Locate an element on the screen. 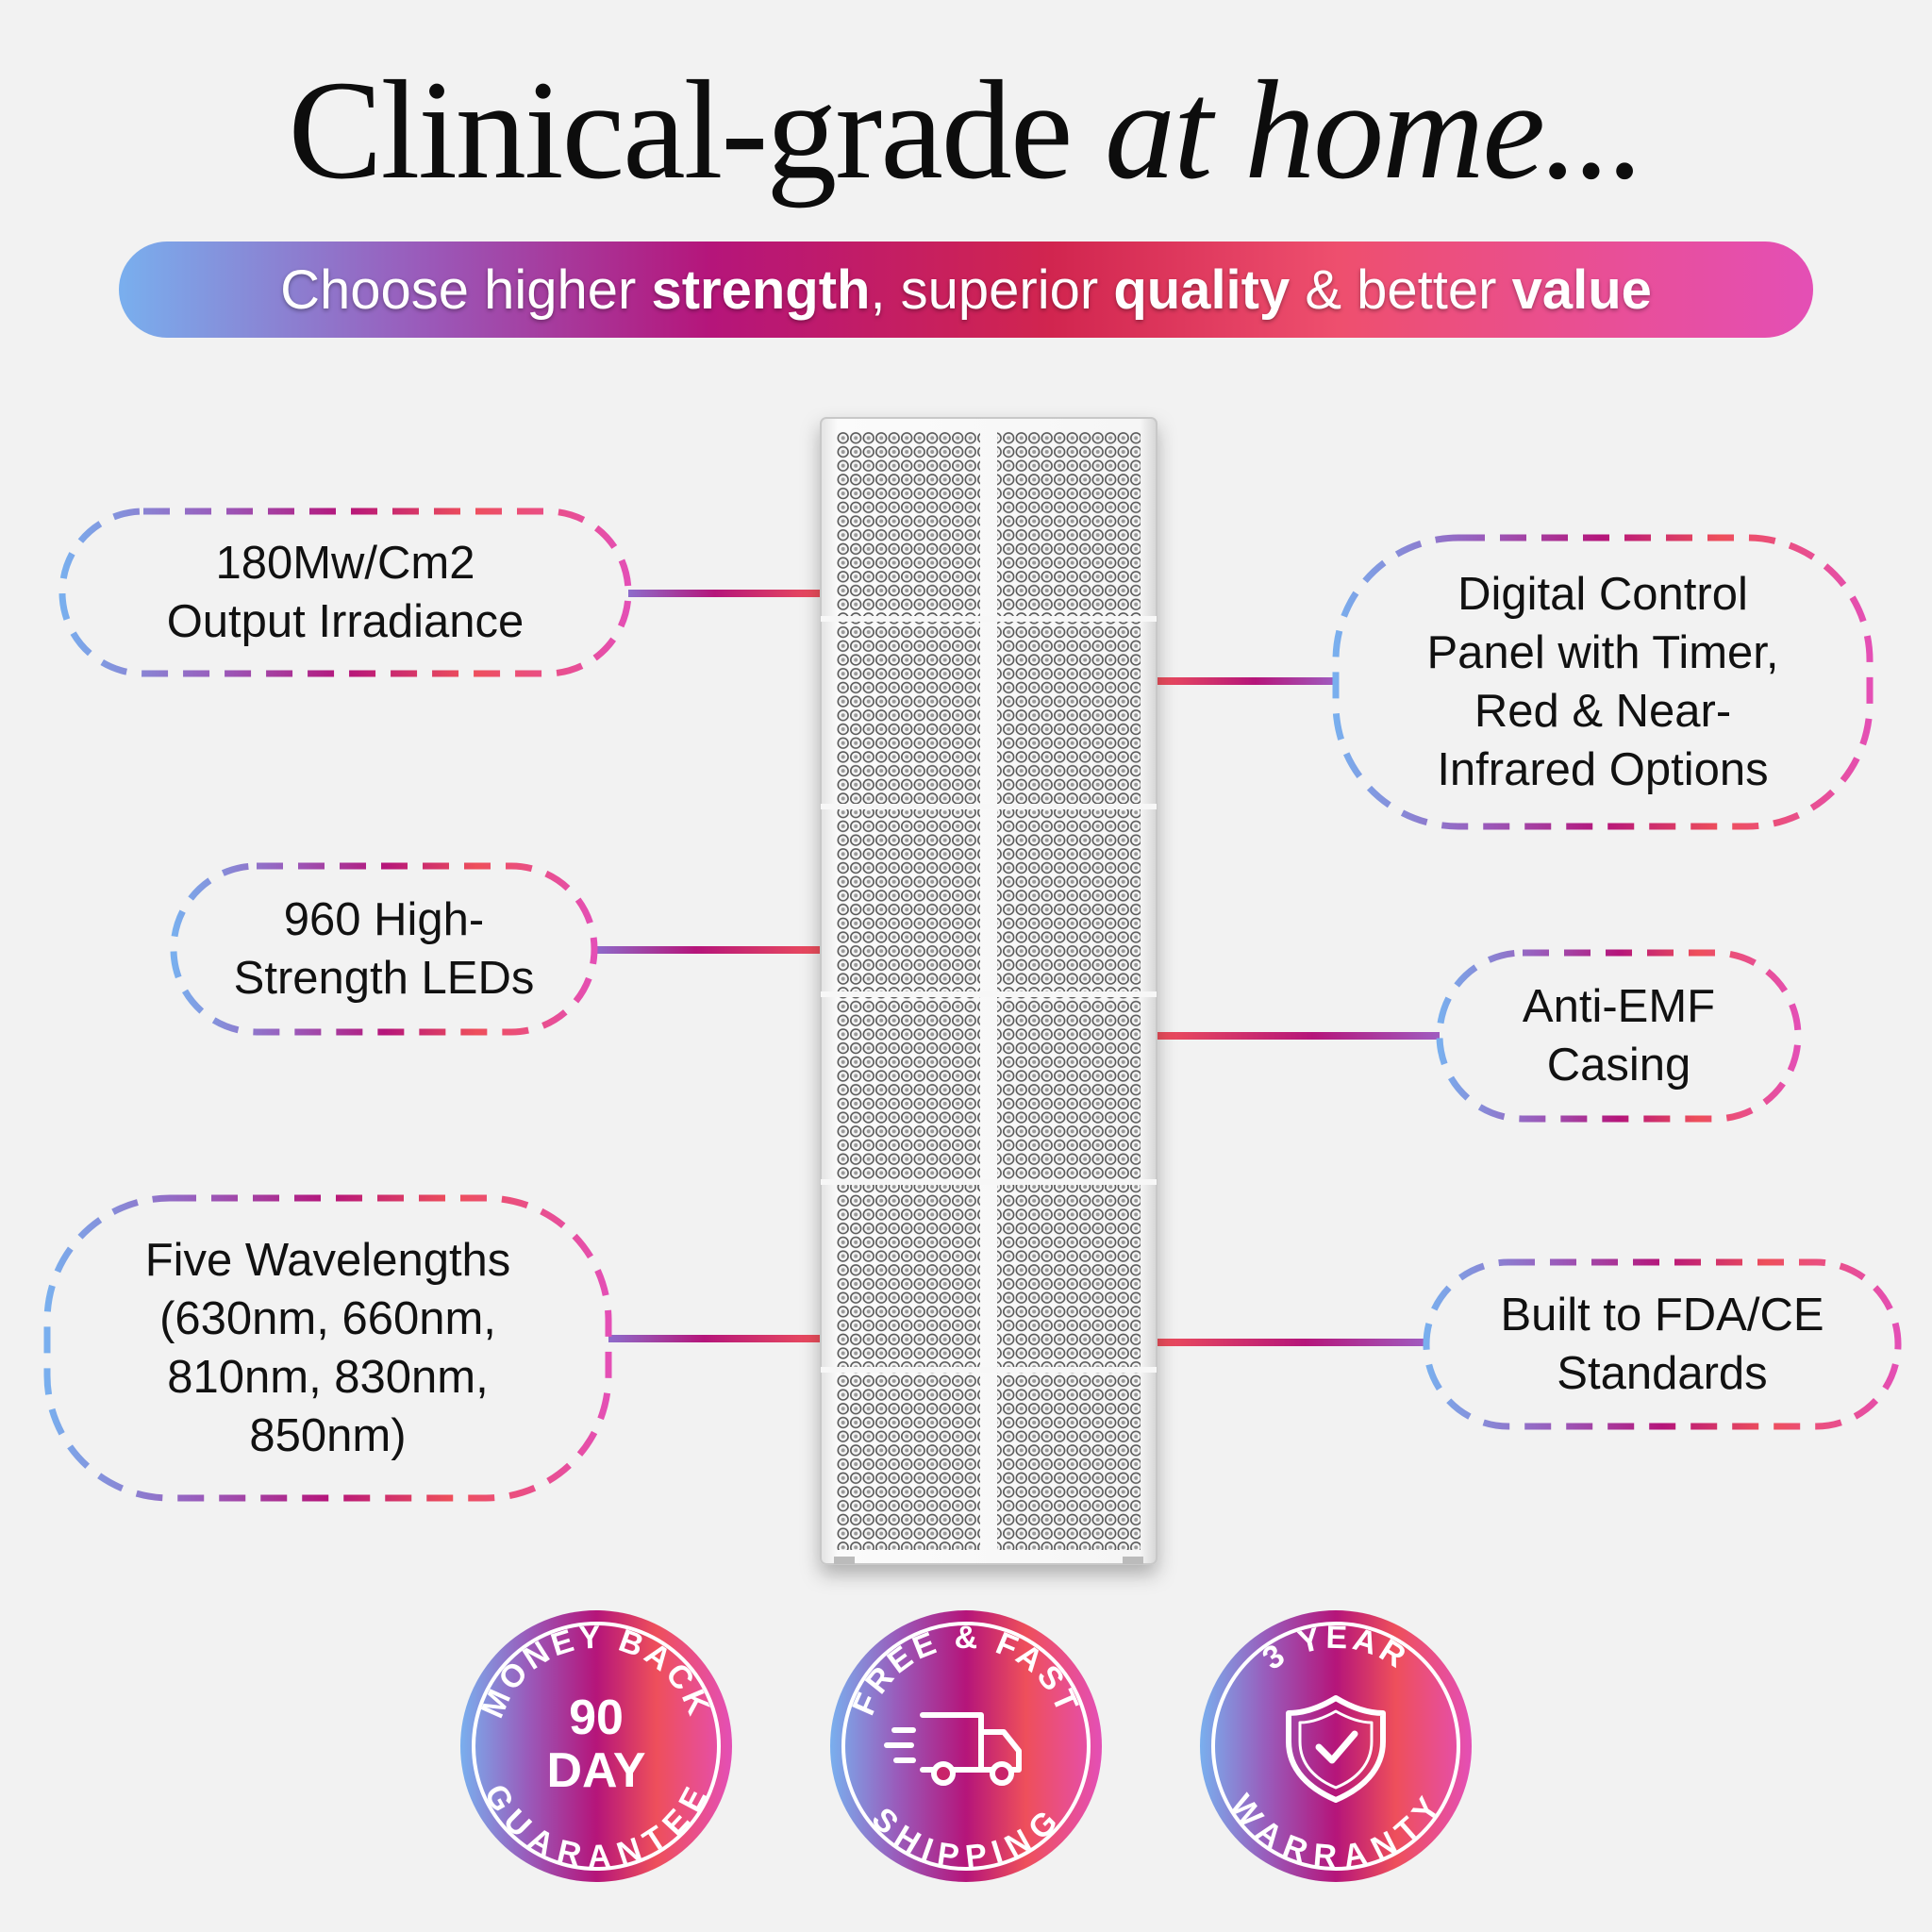 Image resolution: width=1932 pixels, height=1932 pixels. feature-wavelengths-line-3: 810nm, 830nm, is located at coordinates (328, 1378).